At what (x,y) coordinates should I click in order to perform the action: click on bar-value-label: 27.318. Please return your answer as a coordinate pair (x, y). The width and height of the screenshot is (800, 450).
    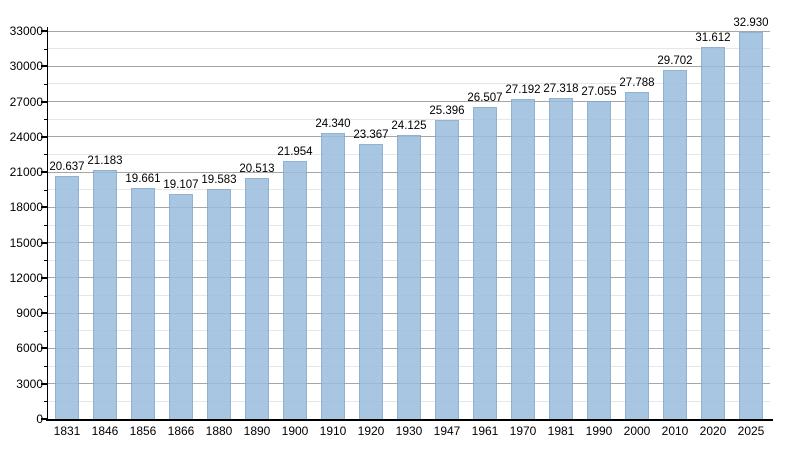
    Looking at the image, I should click on (561, 88).